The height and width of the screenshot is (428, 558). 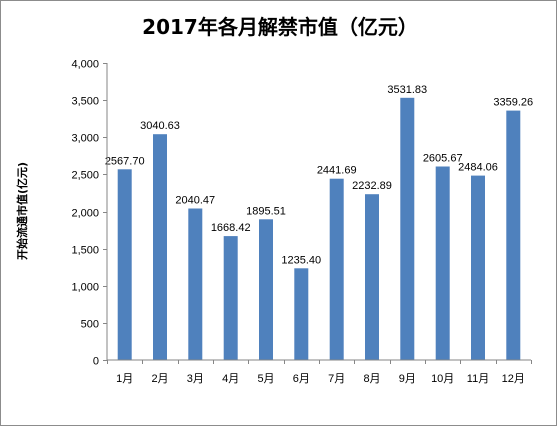 I want to click on data-label: 3359.26, so click(x=513, y=103).